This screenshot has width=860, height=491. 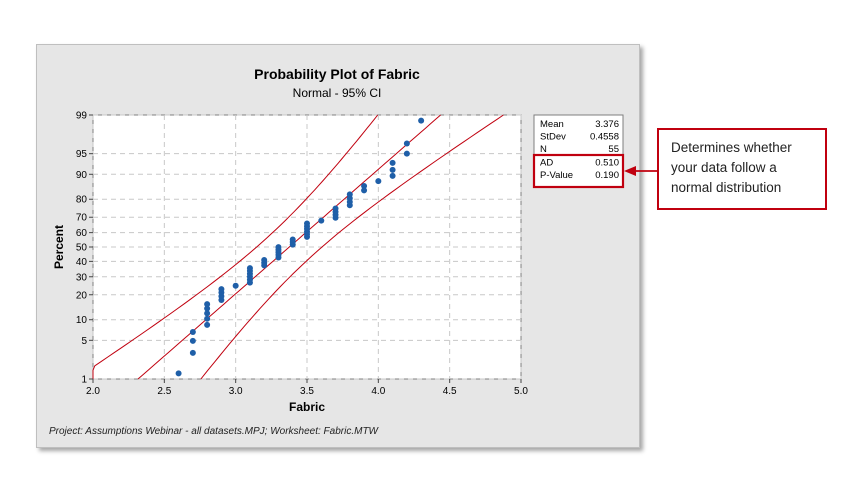 I want to click on stats-value: 0.510, so click(x=607, y=163).